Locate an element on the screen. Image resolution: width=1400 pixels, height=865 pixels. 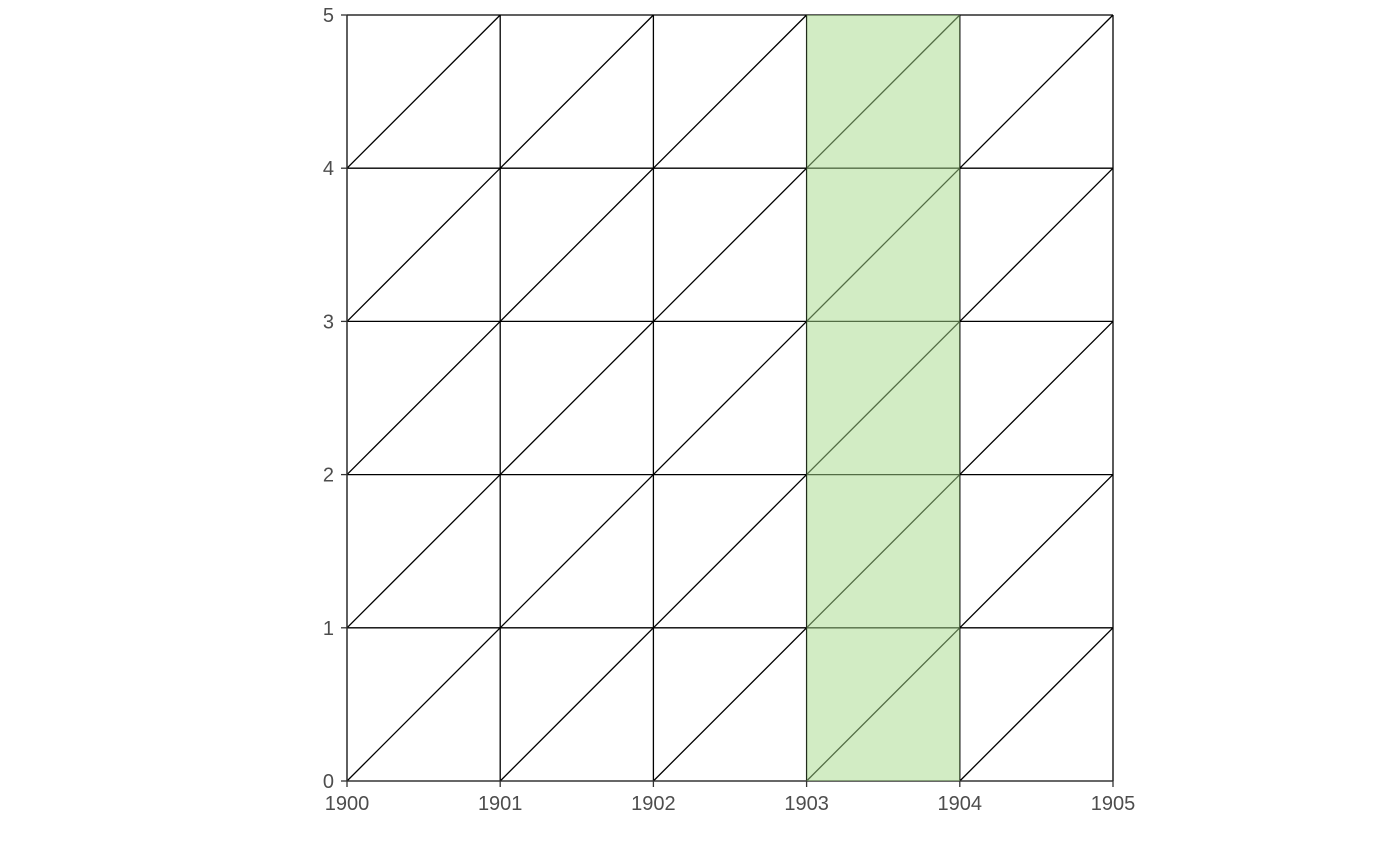
y-tick-label: 0 is located at coordinates (328, 782).